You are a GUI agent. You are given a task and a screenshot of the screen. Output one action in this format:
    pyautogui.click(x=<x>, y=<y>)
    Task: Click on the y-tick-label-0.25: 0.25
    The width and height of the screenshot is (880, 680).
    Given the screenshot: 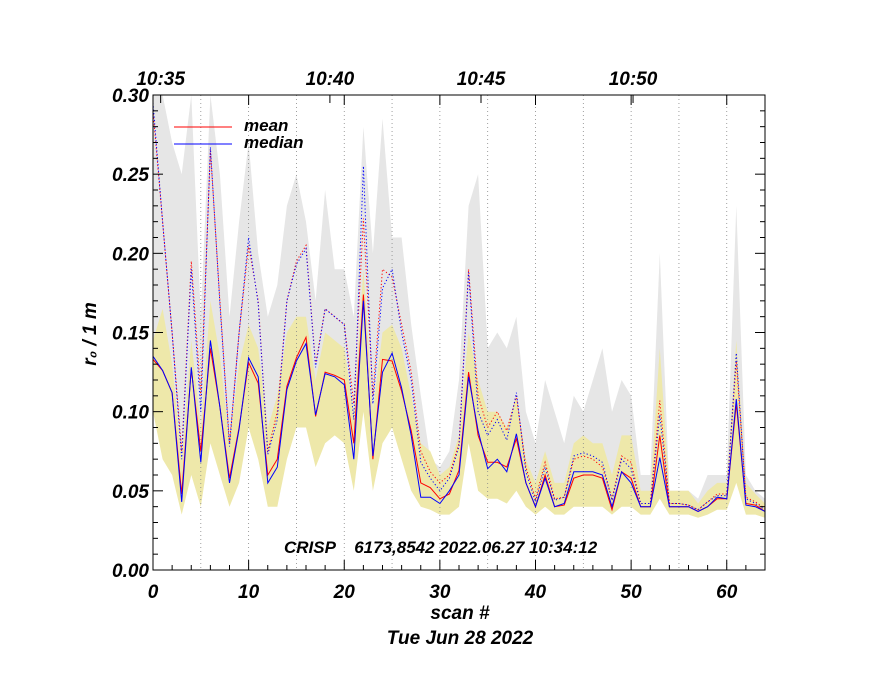 What is the action you would take?
    pyautogui.click(x=130, y=175)
    